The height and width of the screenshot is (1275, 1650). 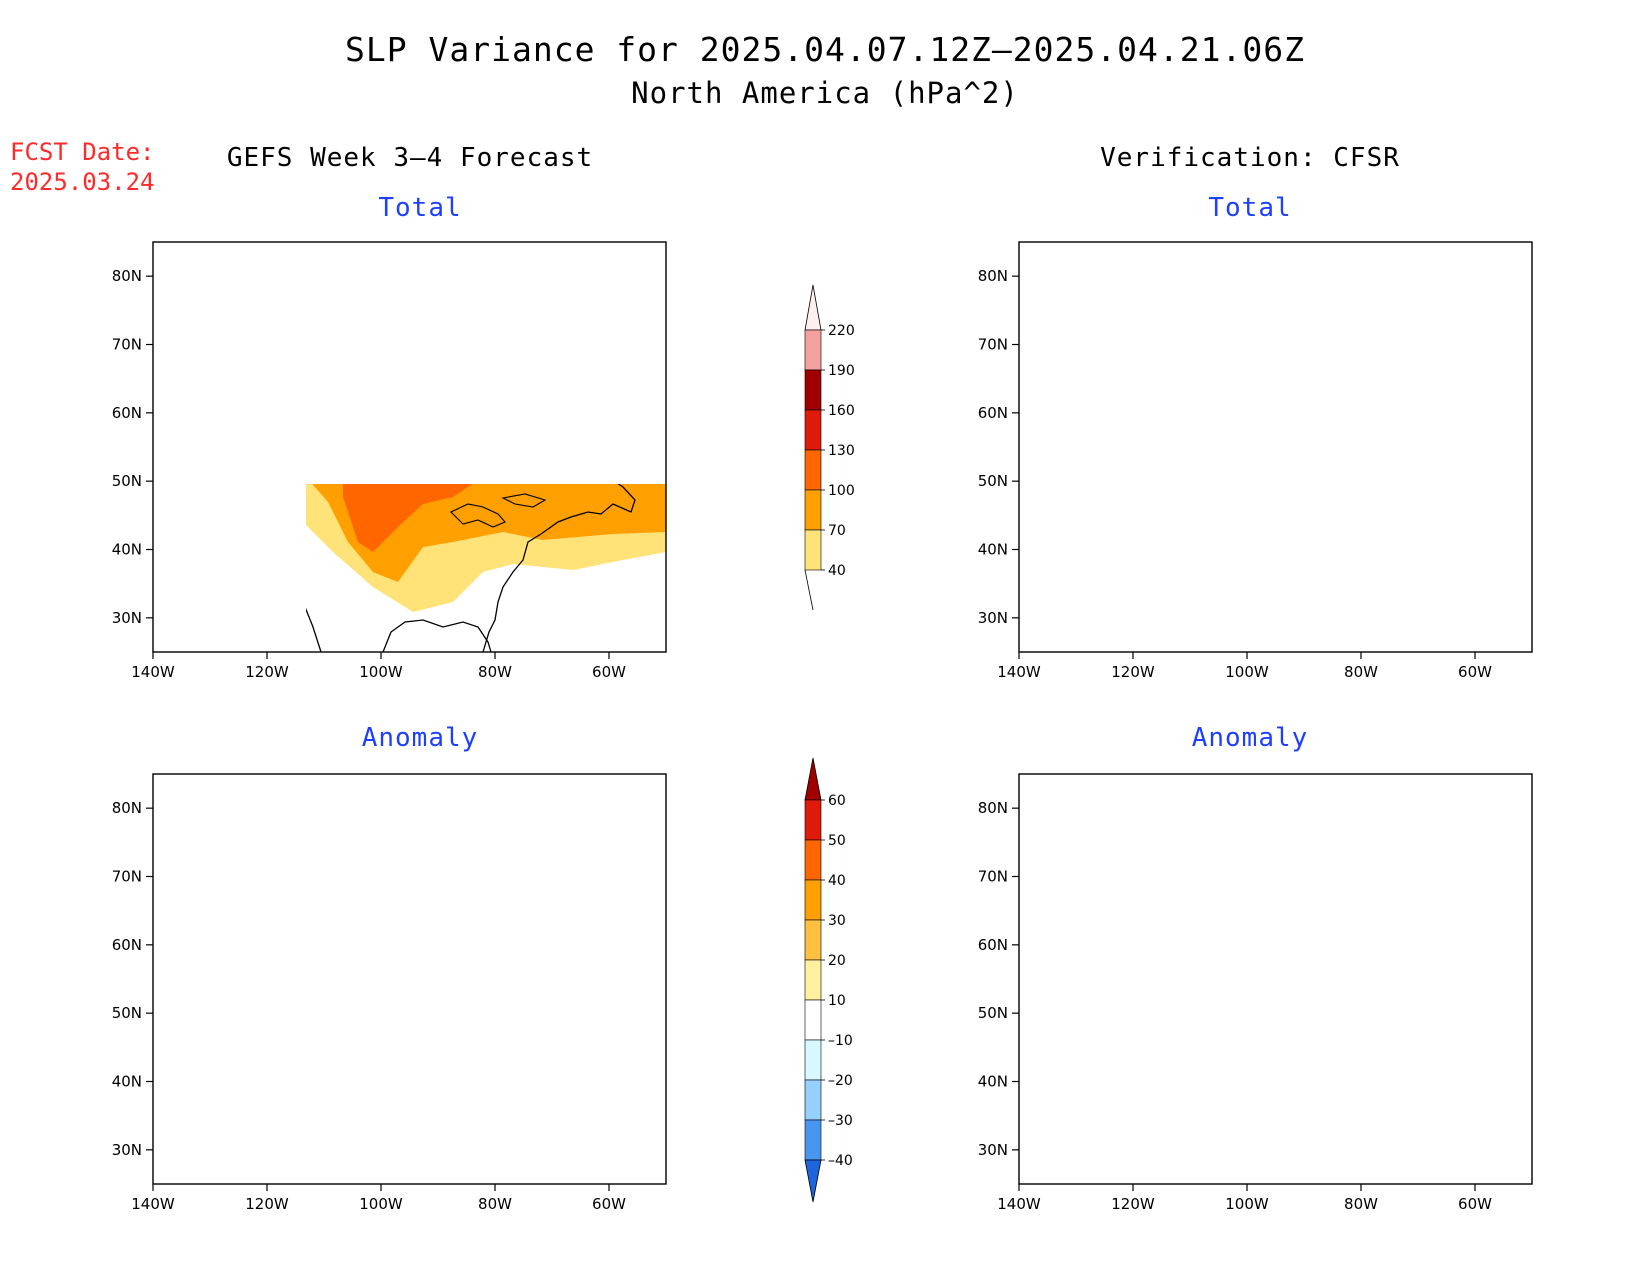 I want to click on colorbar-label: 60, so click(x=837, y=801).